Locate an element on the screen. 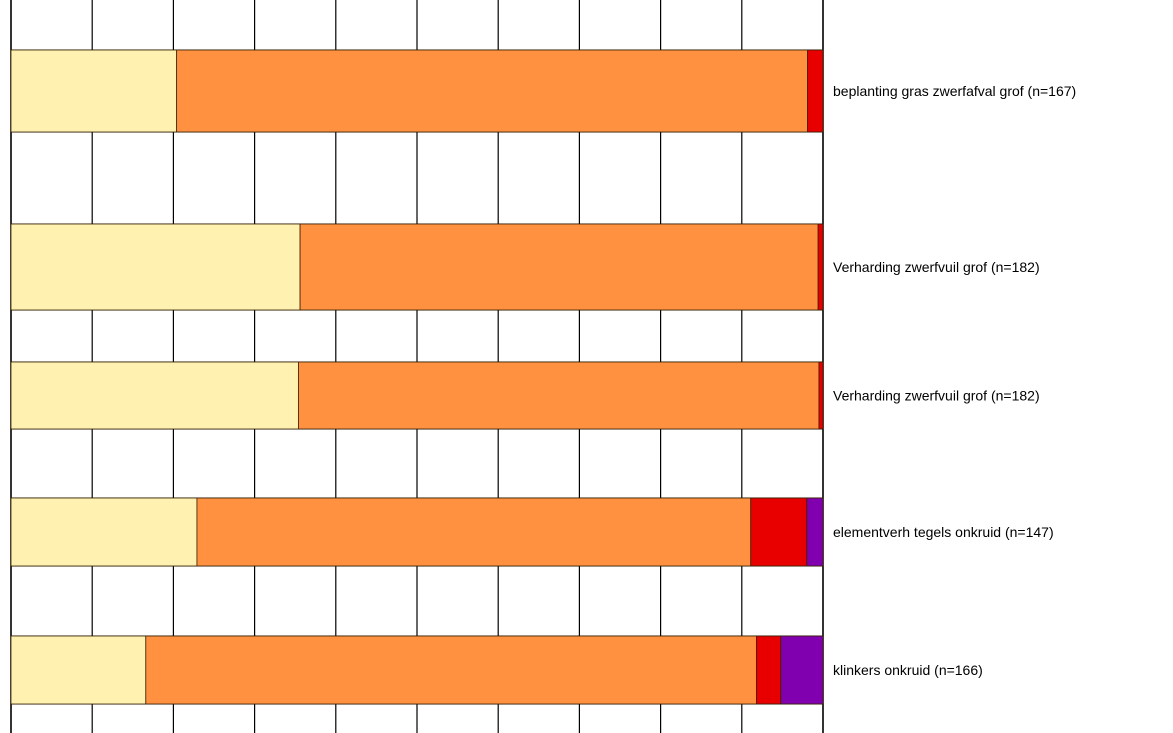  category-label: beplanting gras zwerfafval grof (n=167) is located at coordinates (954, 91).